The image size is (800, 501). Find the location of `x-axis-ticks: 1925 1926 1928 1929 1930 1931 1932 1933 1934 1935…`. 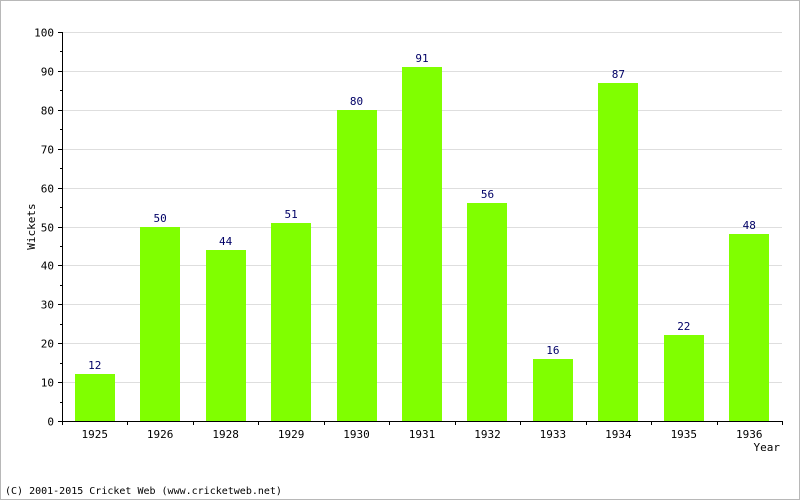

x-axis-ticks: 1925 1926 1928 1929 1930 1931 1932 1933 1934 1935… is located at coordinates (422, 431).